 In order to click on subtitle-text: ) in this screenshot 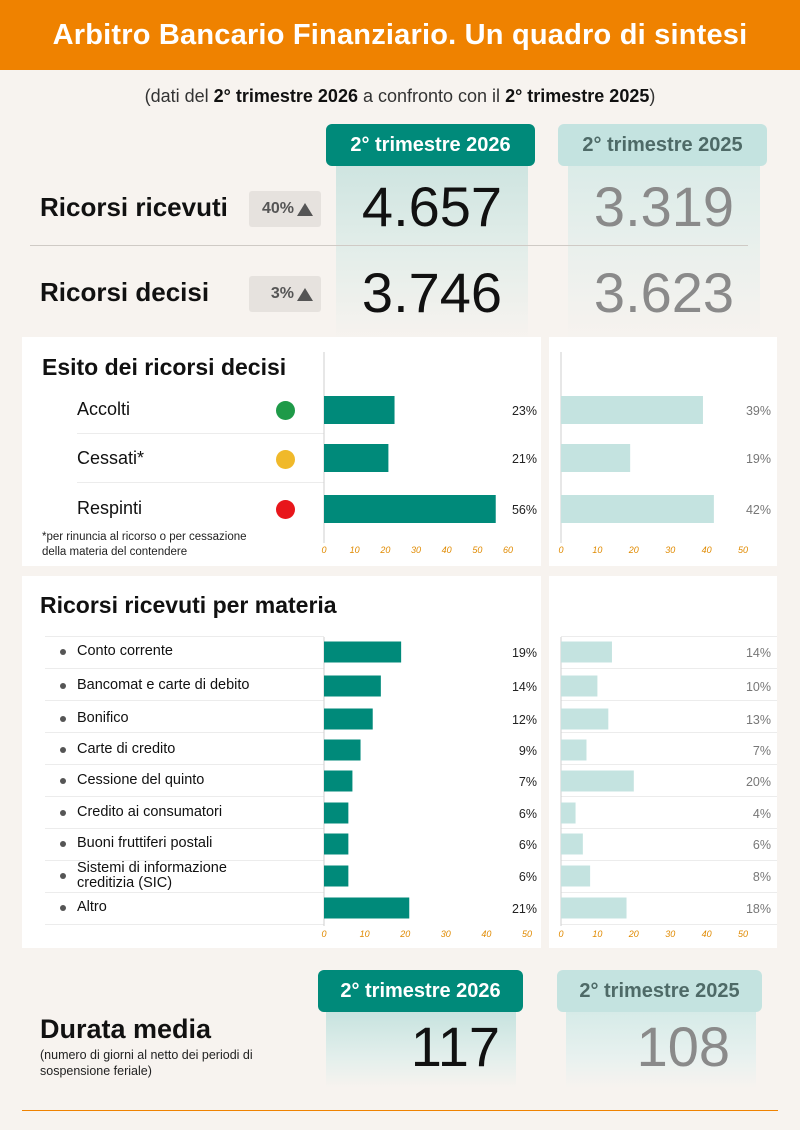, I will do `click(652, 96)`.